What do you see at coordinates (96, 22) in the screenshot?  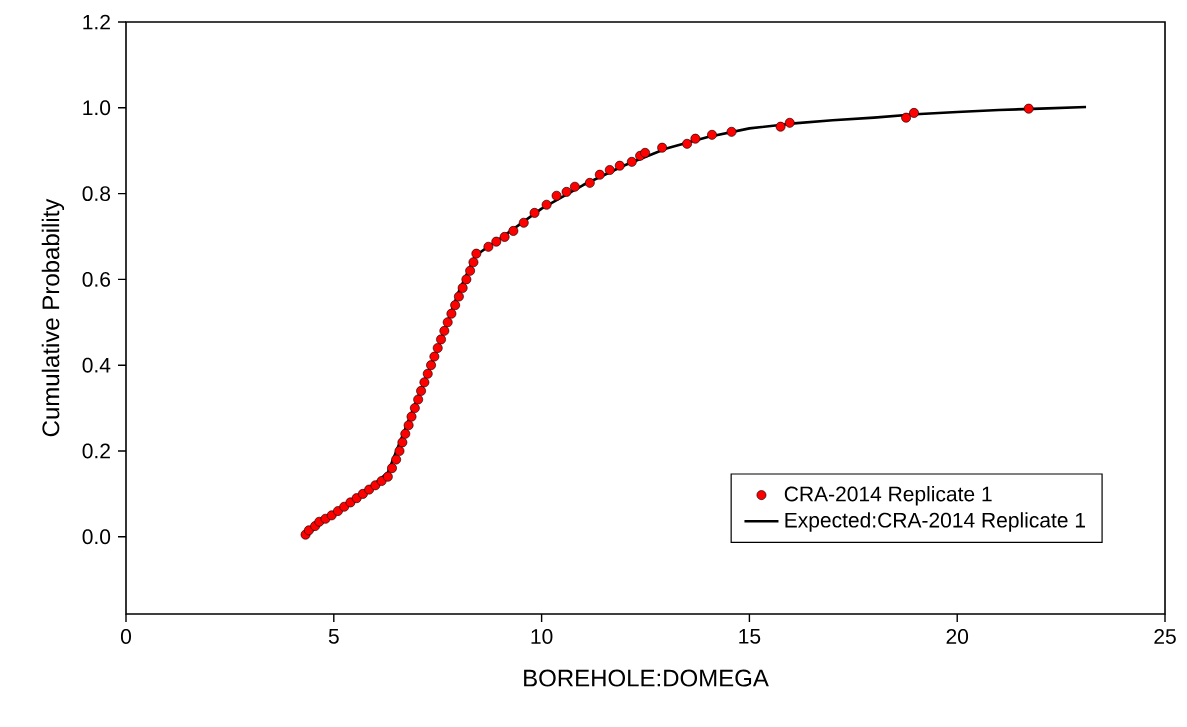 I see `y-tick-label: 1.2` at bounding box center [96, 22].